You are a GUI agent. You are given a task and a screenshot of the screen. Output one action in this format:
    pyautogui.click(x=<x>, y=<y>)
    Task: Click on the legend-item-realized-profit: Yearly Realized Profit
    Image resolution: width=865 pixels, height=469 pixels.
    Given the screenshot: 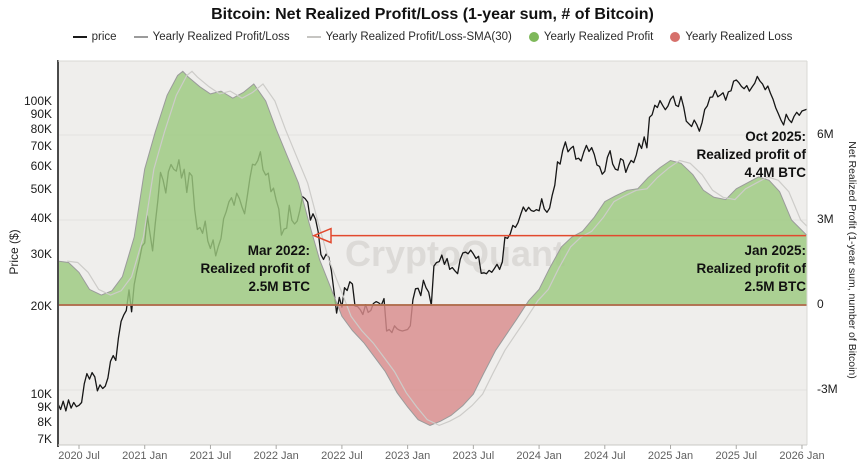 What is the action you would take?
    pyautogui.click(x=591, y=37)
    